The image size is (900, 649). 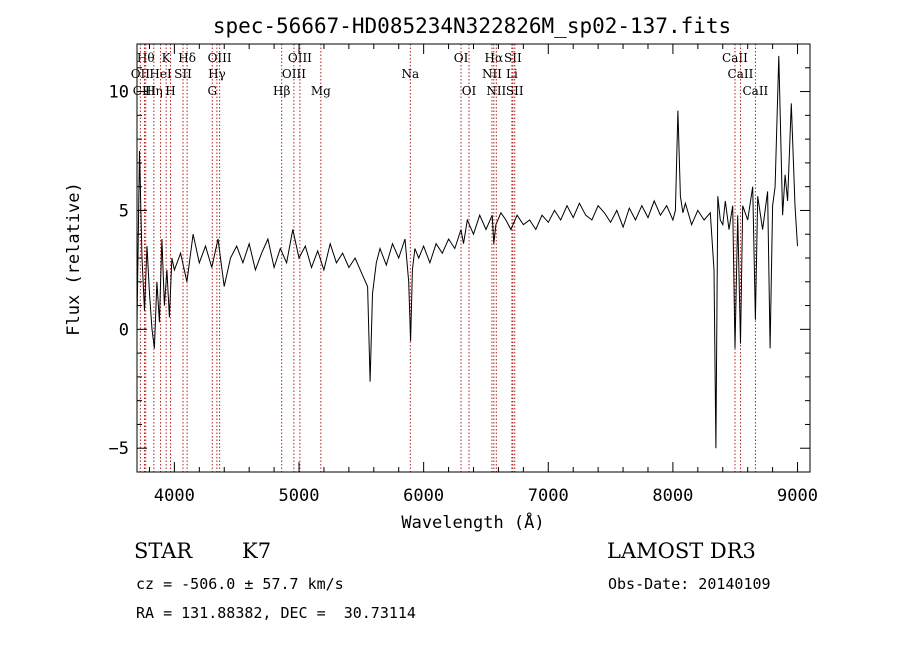 I want to click on x-tick-label: 4000, so click(x=174, y=496).